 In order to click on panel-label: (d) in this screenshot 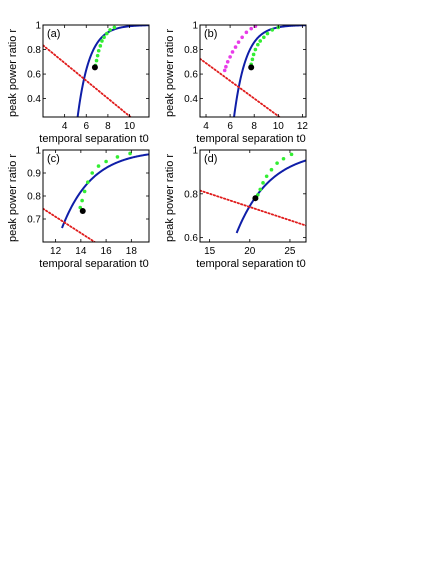, I will do `click(210, 159)`.